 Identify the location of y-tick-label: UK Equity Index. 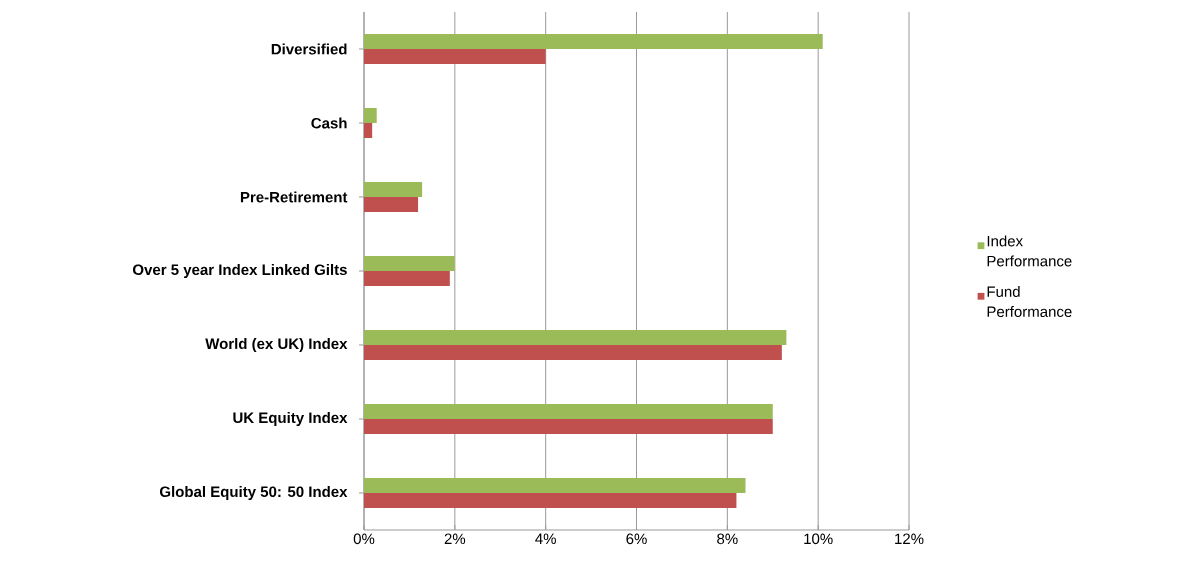
(290, 419).